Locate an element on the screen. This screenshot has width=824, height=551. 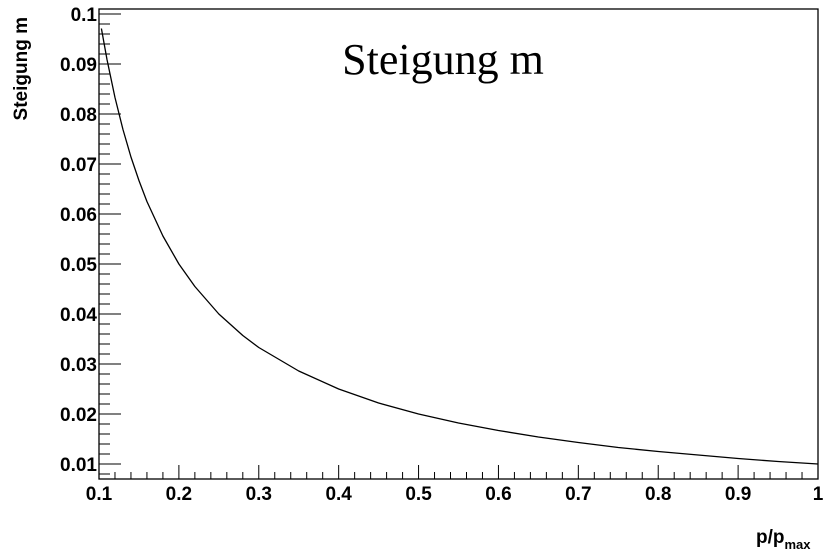
x-tick-label: 1 is located at coordinates (818, 494).